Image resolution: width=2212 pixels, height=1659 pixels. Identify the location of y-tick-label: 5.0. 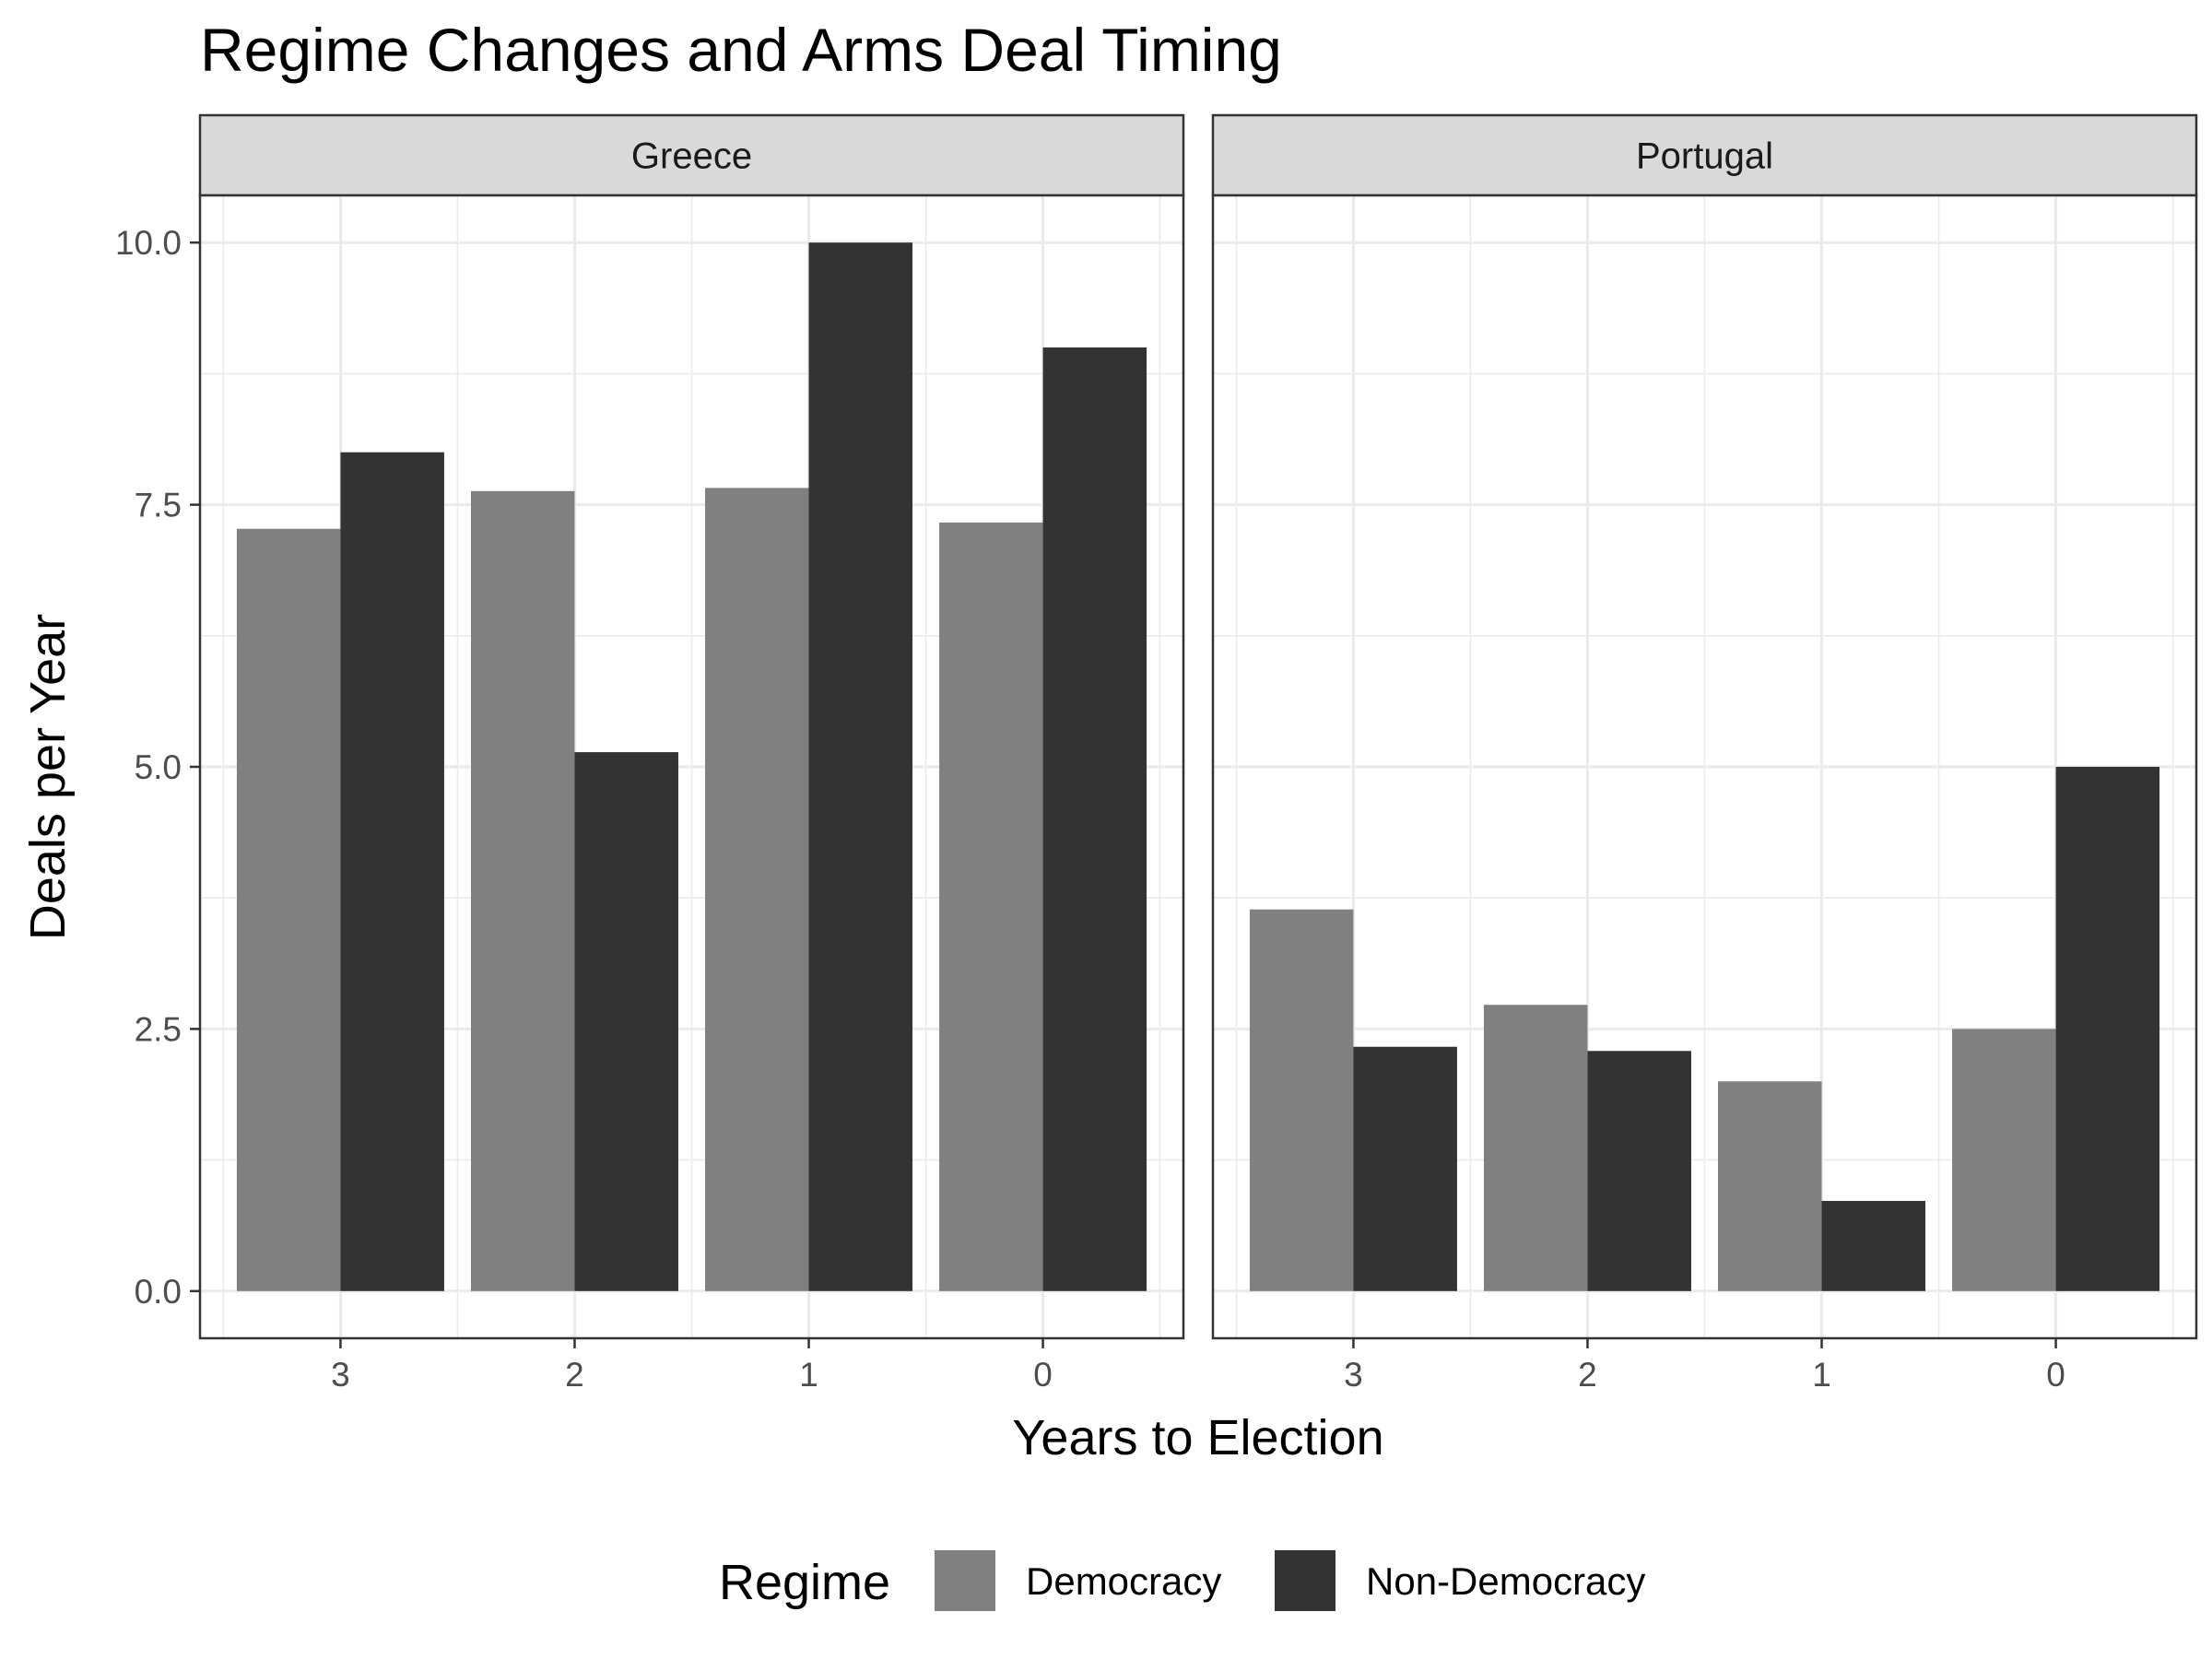
(158, 767).